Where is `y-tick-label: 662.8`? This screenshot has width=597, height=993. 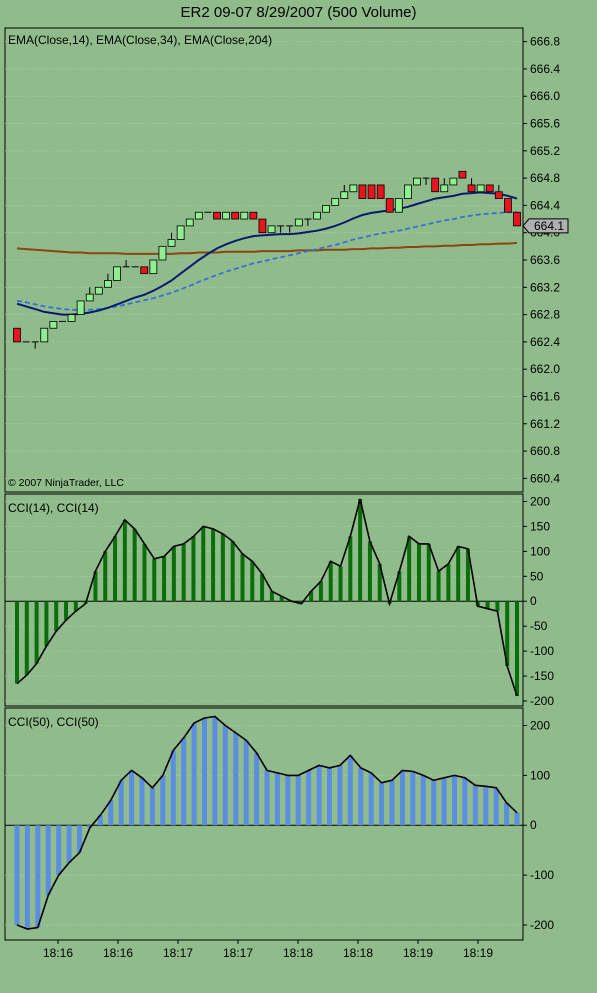
y-tick-label: 662.8 is located at coordinates (545, 315).